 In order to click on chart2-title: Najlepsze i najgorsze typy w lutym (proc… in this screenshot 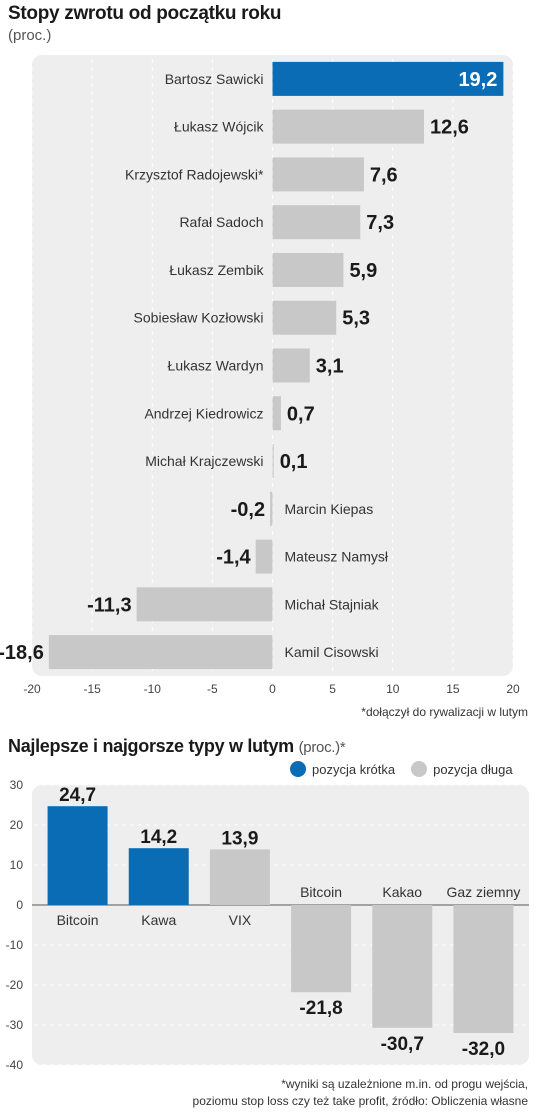, I will do `click(177, 746)`.